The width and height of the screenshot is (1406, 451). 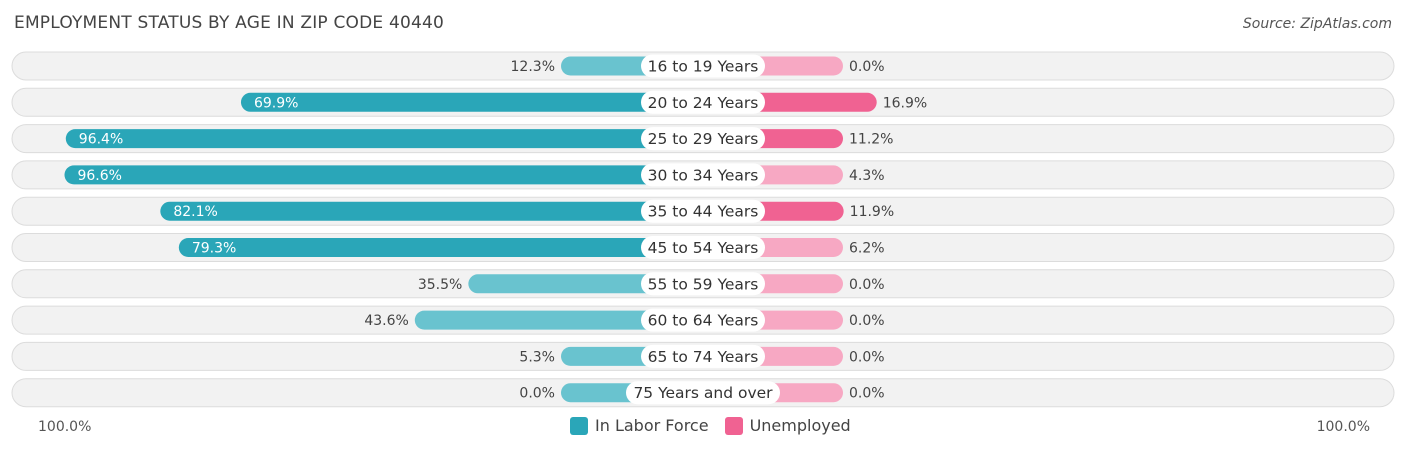 I want to click on legend-item-labor-force: In Labor Force, so click(x=639, y=425).